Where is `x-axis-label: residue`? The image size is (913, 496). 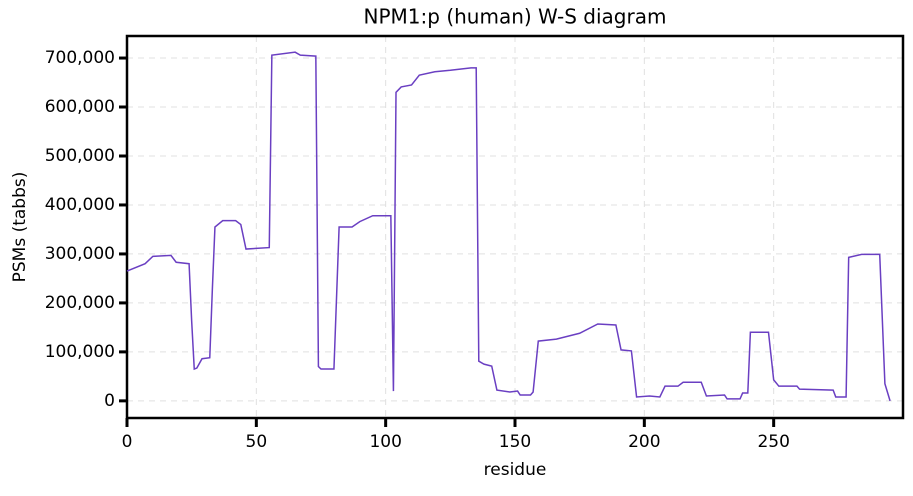 x-axis-label: residue is located at coordinates (515, 470).